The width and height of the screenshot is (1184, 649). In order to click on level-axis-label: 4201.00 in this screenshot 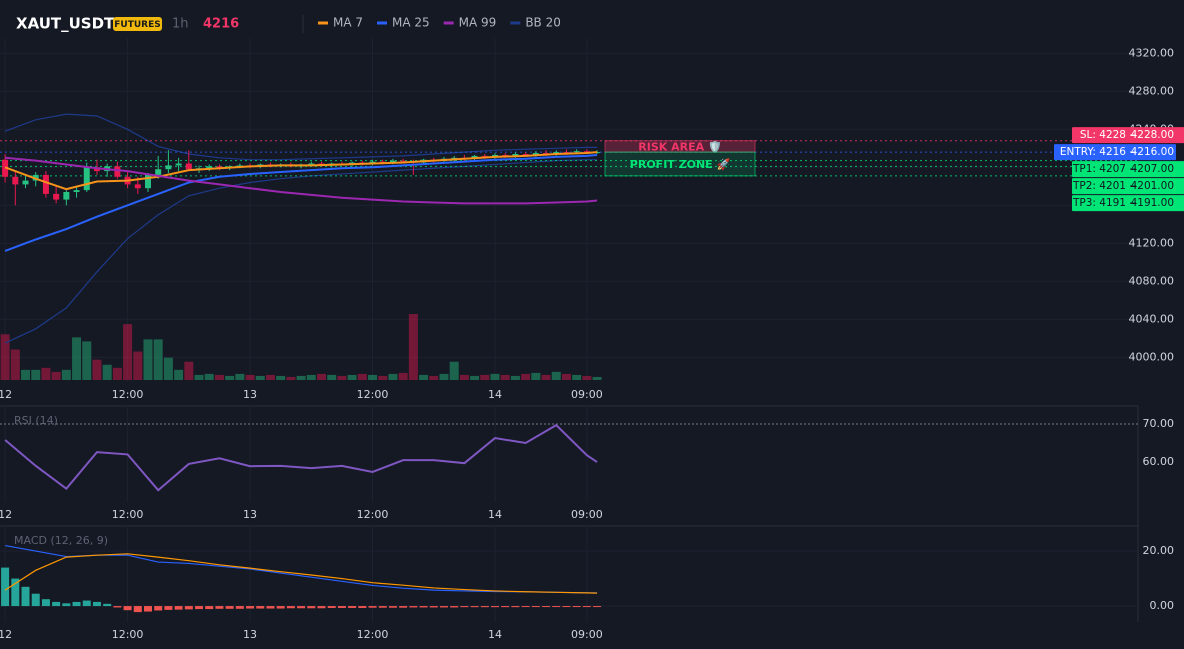, I will do `click(1152, 186)`.